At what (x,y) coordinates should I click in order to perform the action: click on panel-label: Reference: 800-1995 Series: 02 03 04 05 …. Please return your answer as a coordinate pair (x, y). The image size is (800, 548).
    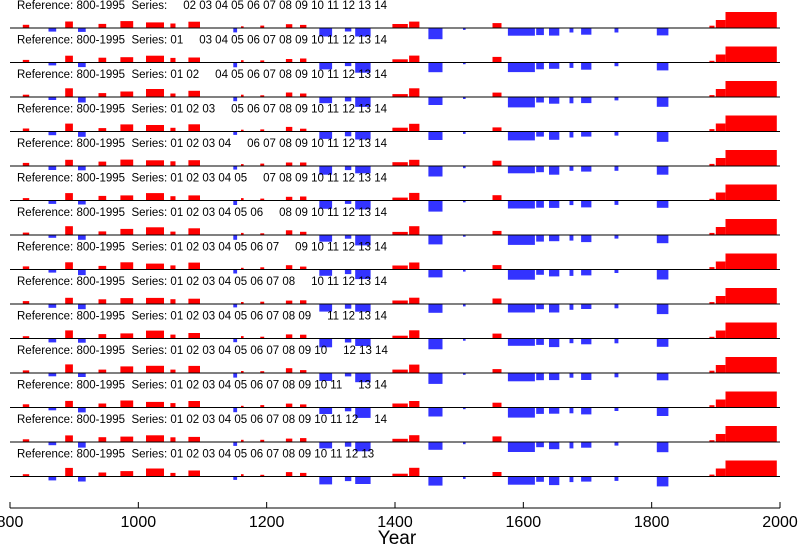
    Looking at the image, I should click on (202, 6).